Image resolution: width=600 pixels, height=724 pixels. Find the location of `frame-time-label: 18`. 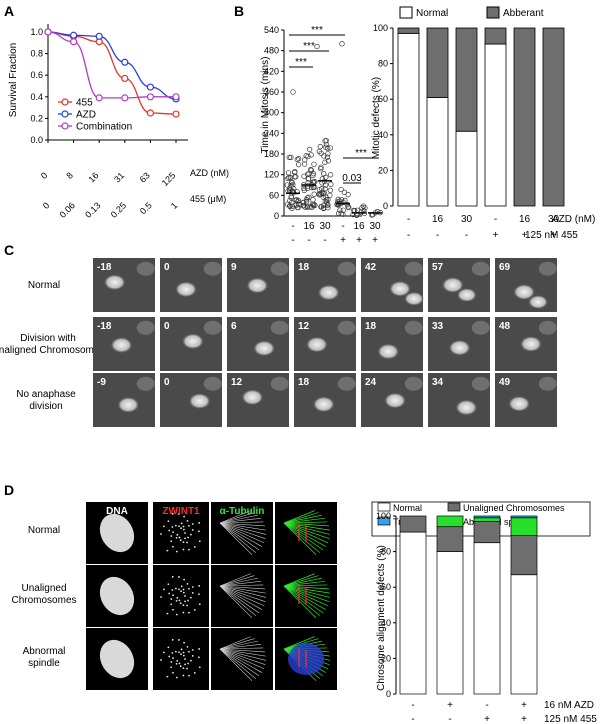

frame-time-label: 18 is located at coordinates (304, 267).